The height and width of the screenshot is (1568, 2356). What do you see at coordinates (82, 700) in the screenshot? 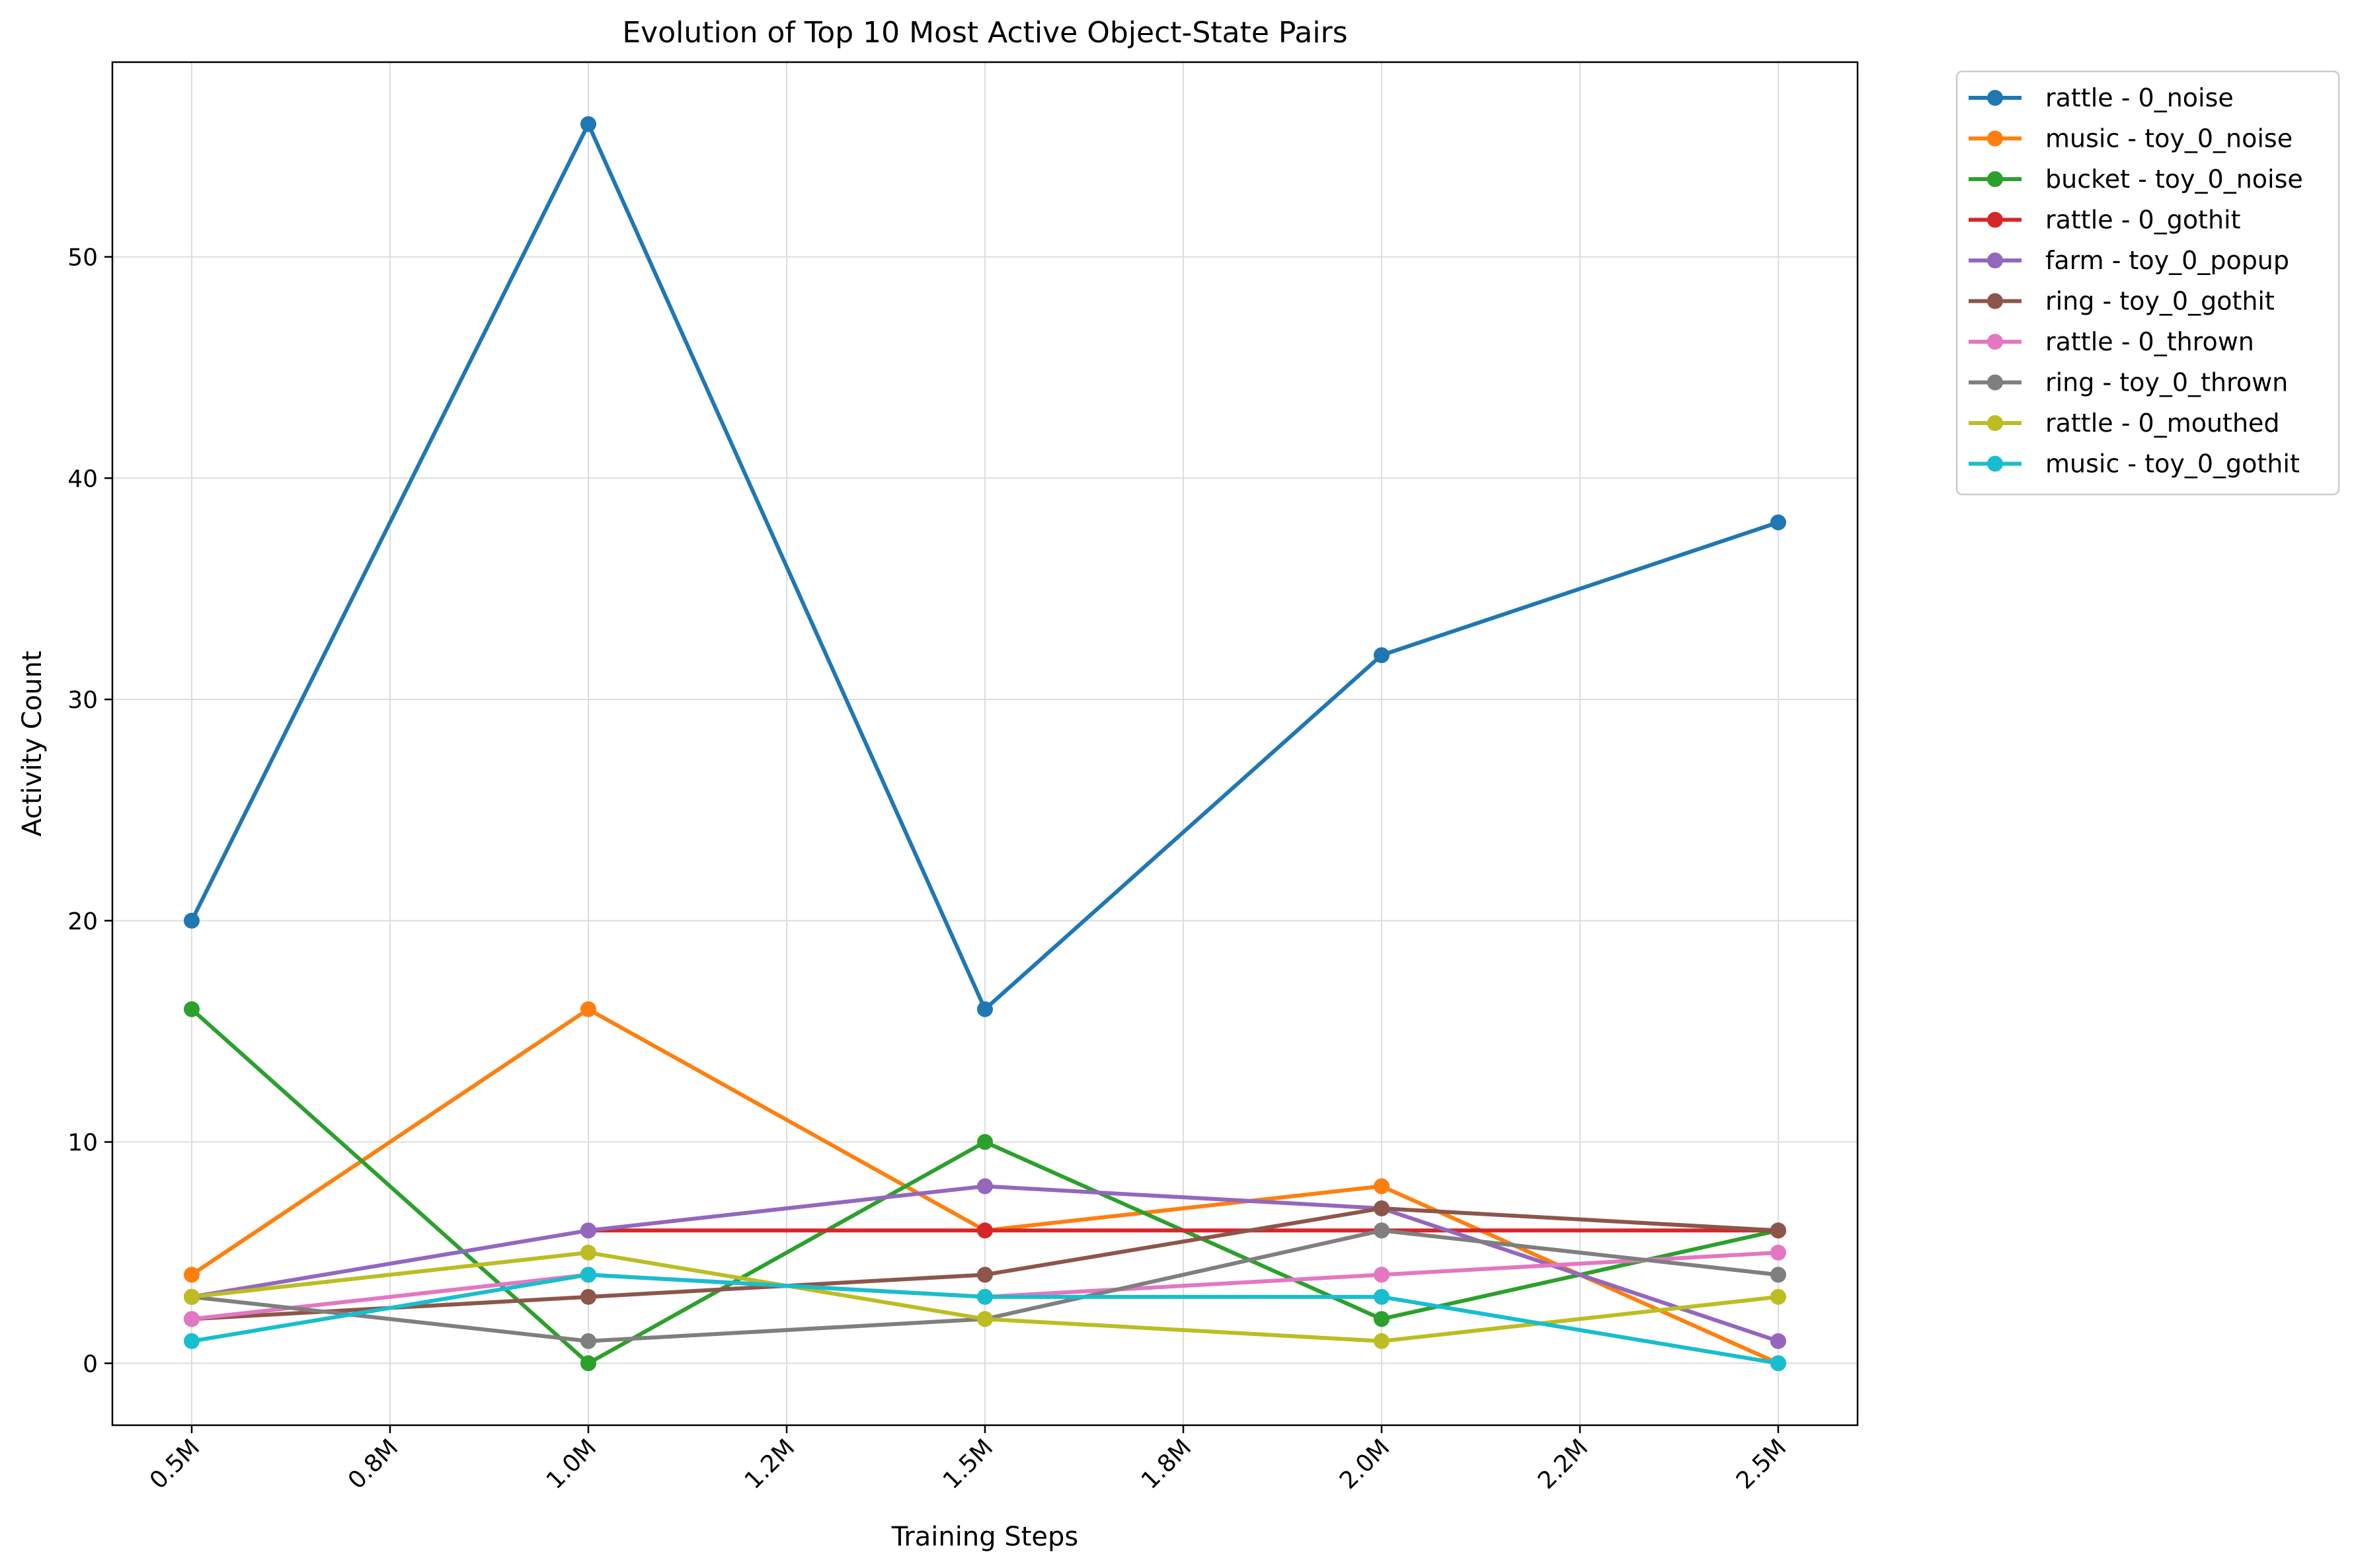
I see `y-tick-label: 30` at bounding box center [82, 700].